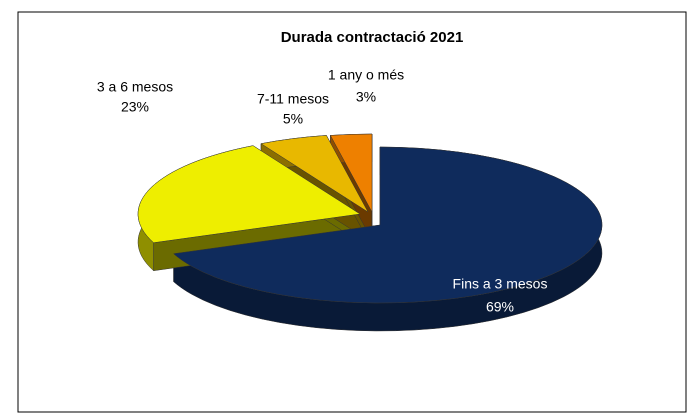 This screenshot has height=416, width=693. Describe the element at coordinates (500, 307) in the screenshot. I see `slice-value-label: 69%` at that location.